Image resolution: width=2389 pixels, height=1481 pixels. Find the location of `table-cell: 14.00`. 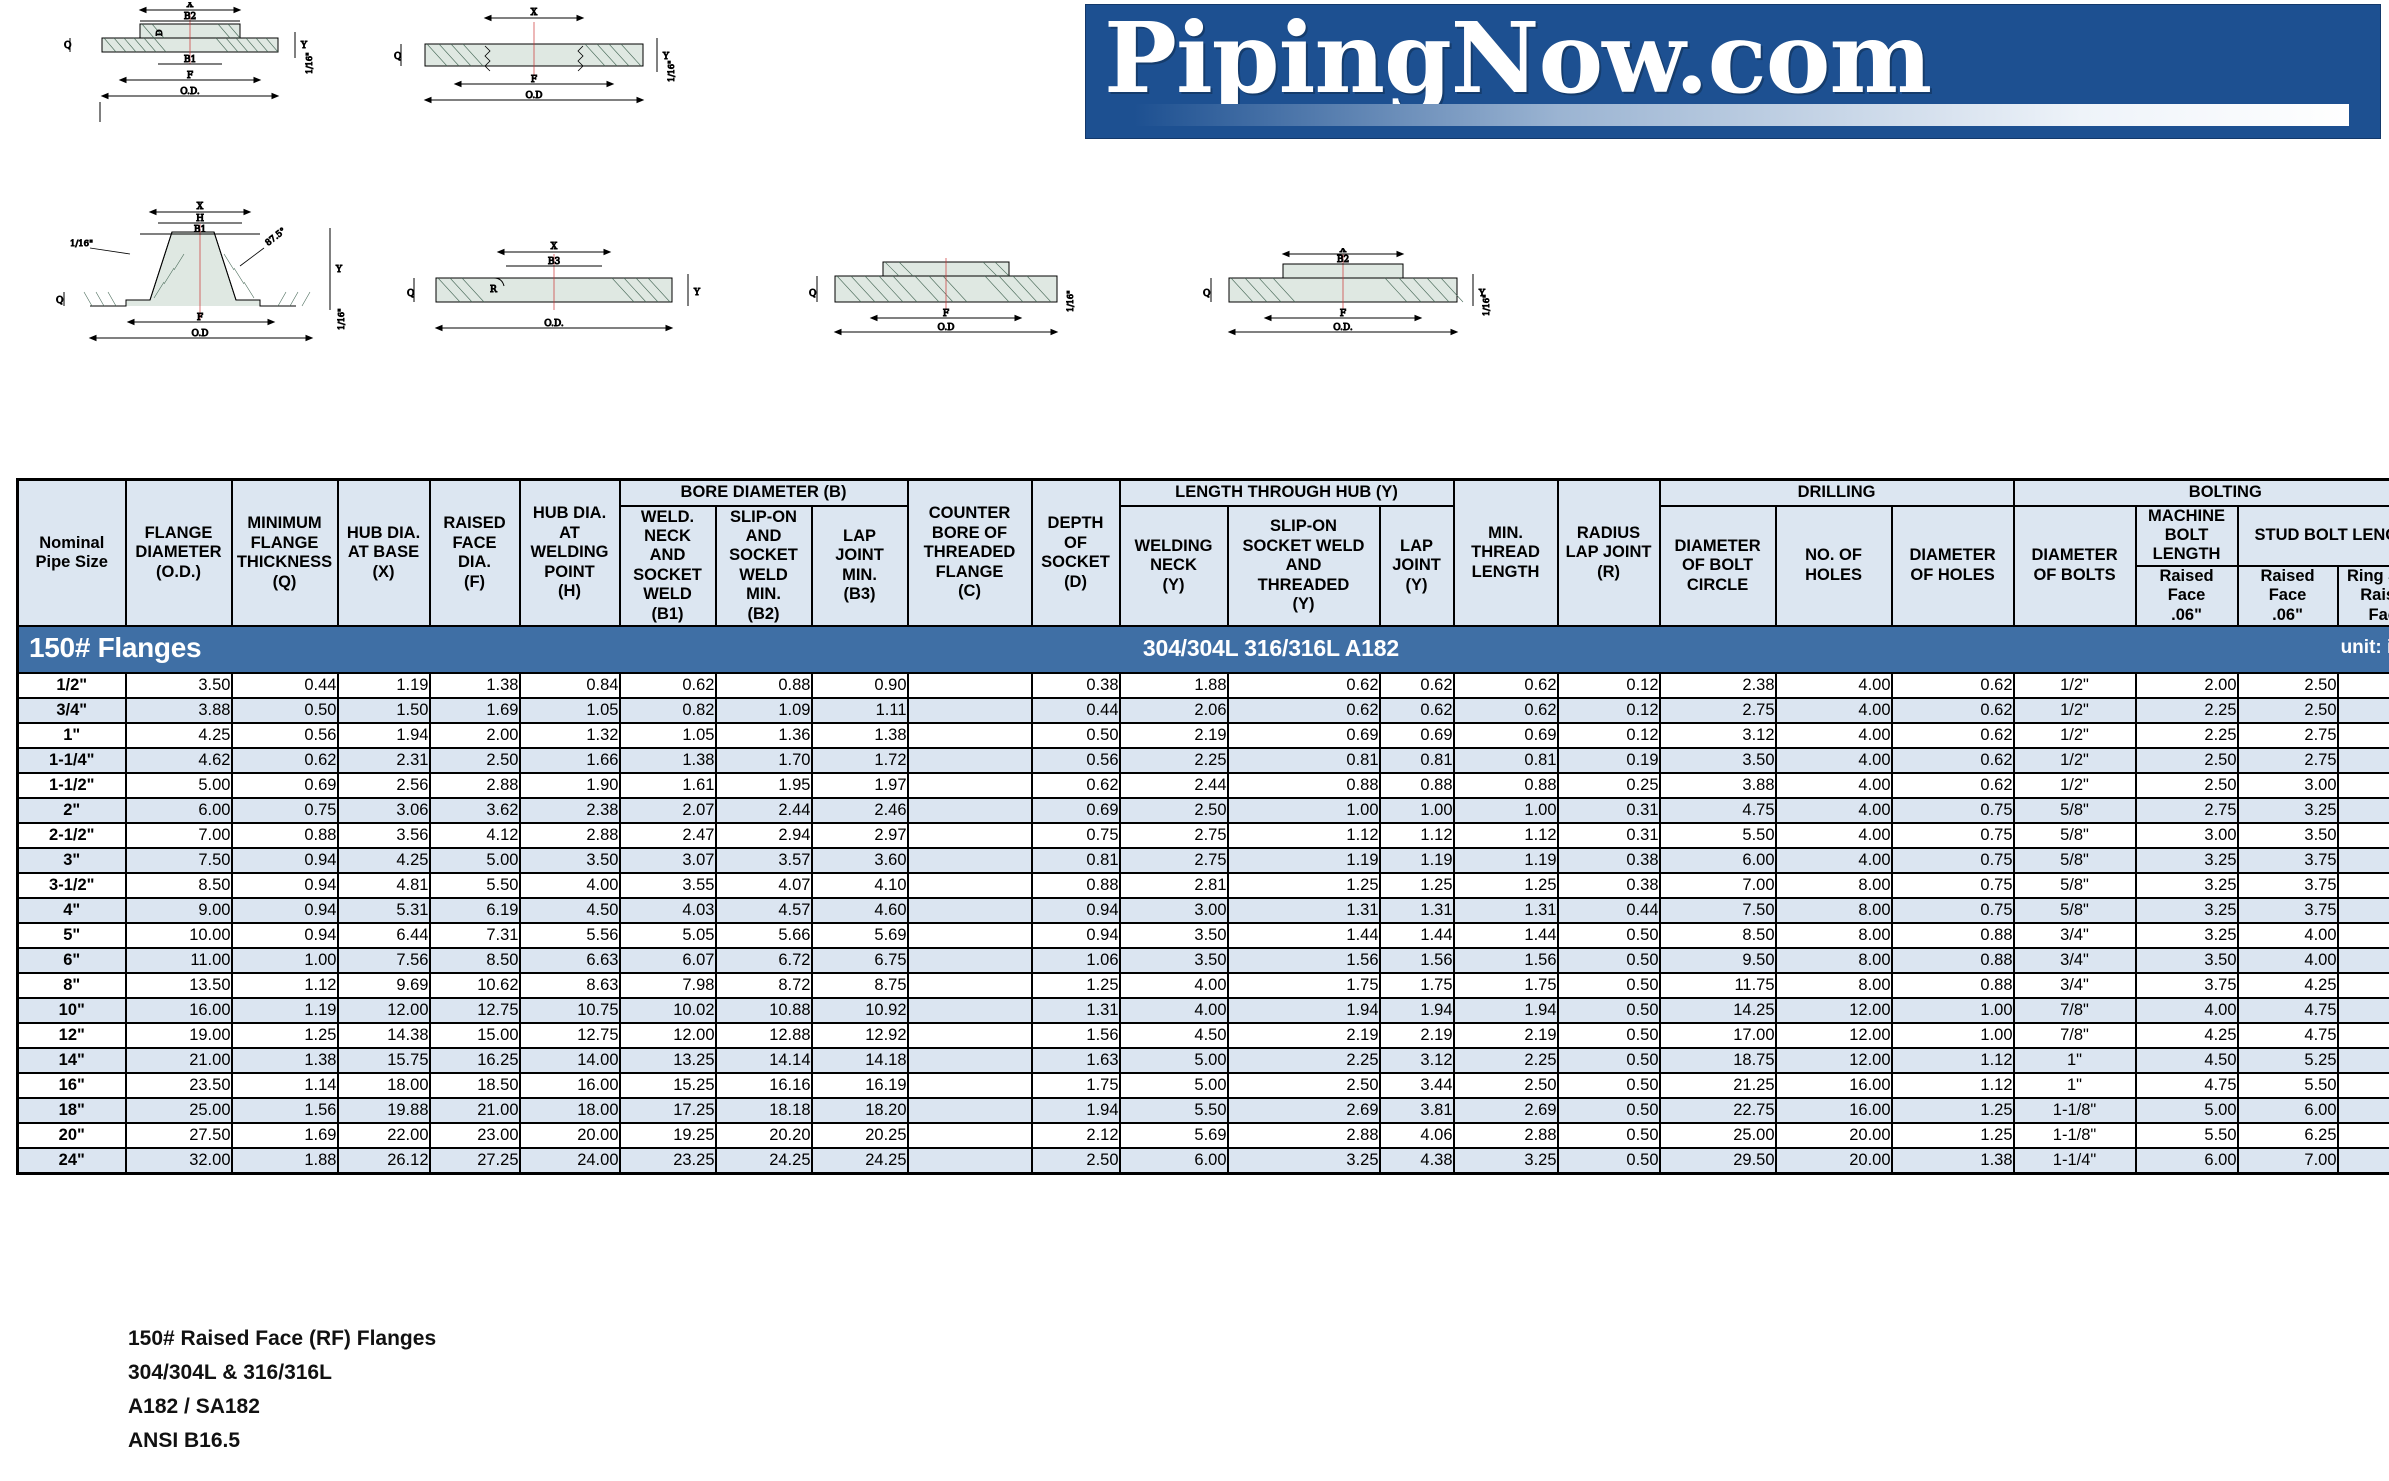

table-cell: 14.00 is located at coordinates (569, 1061).